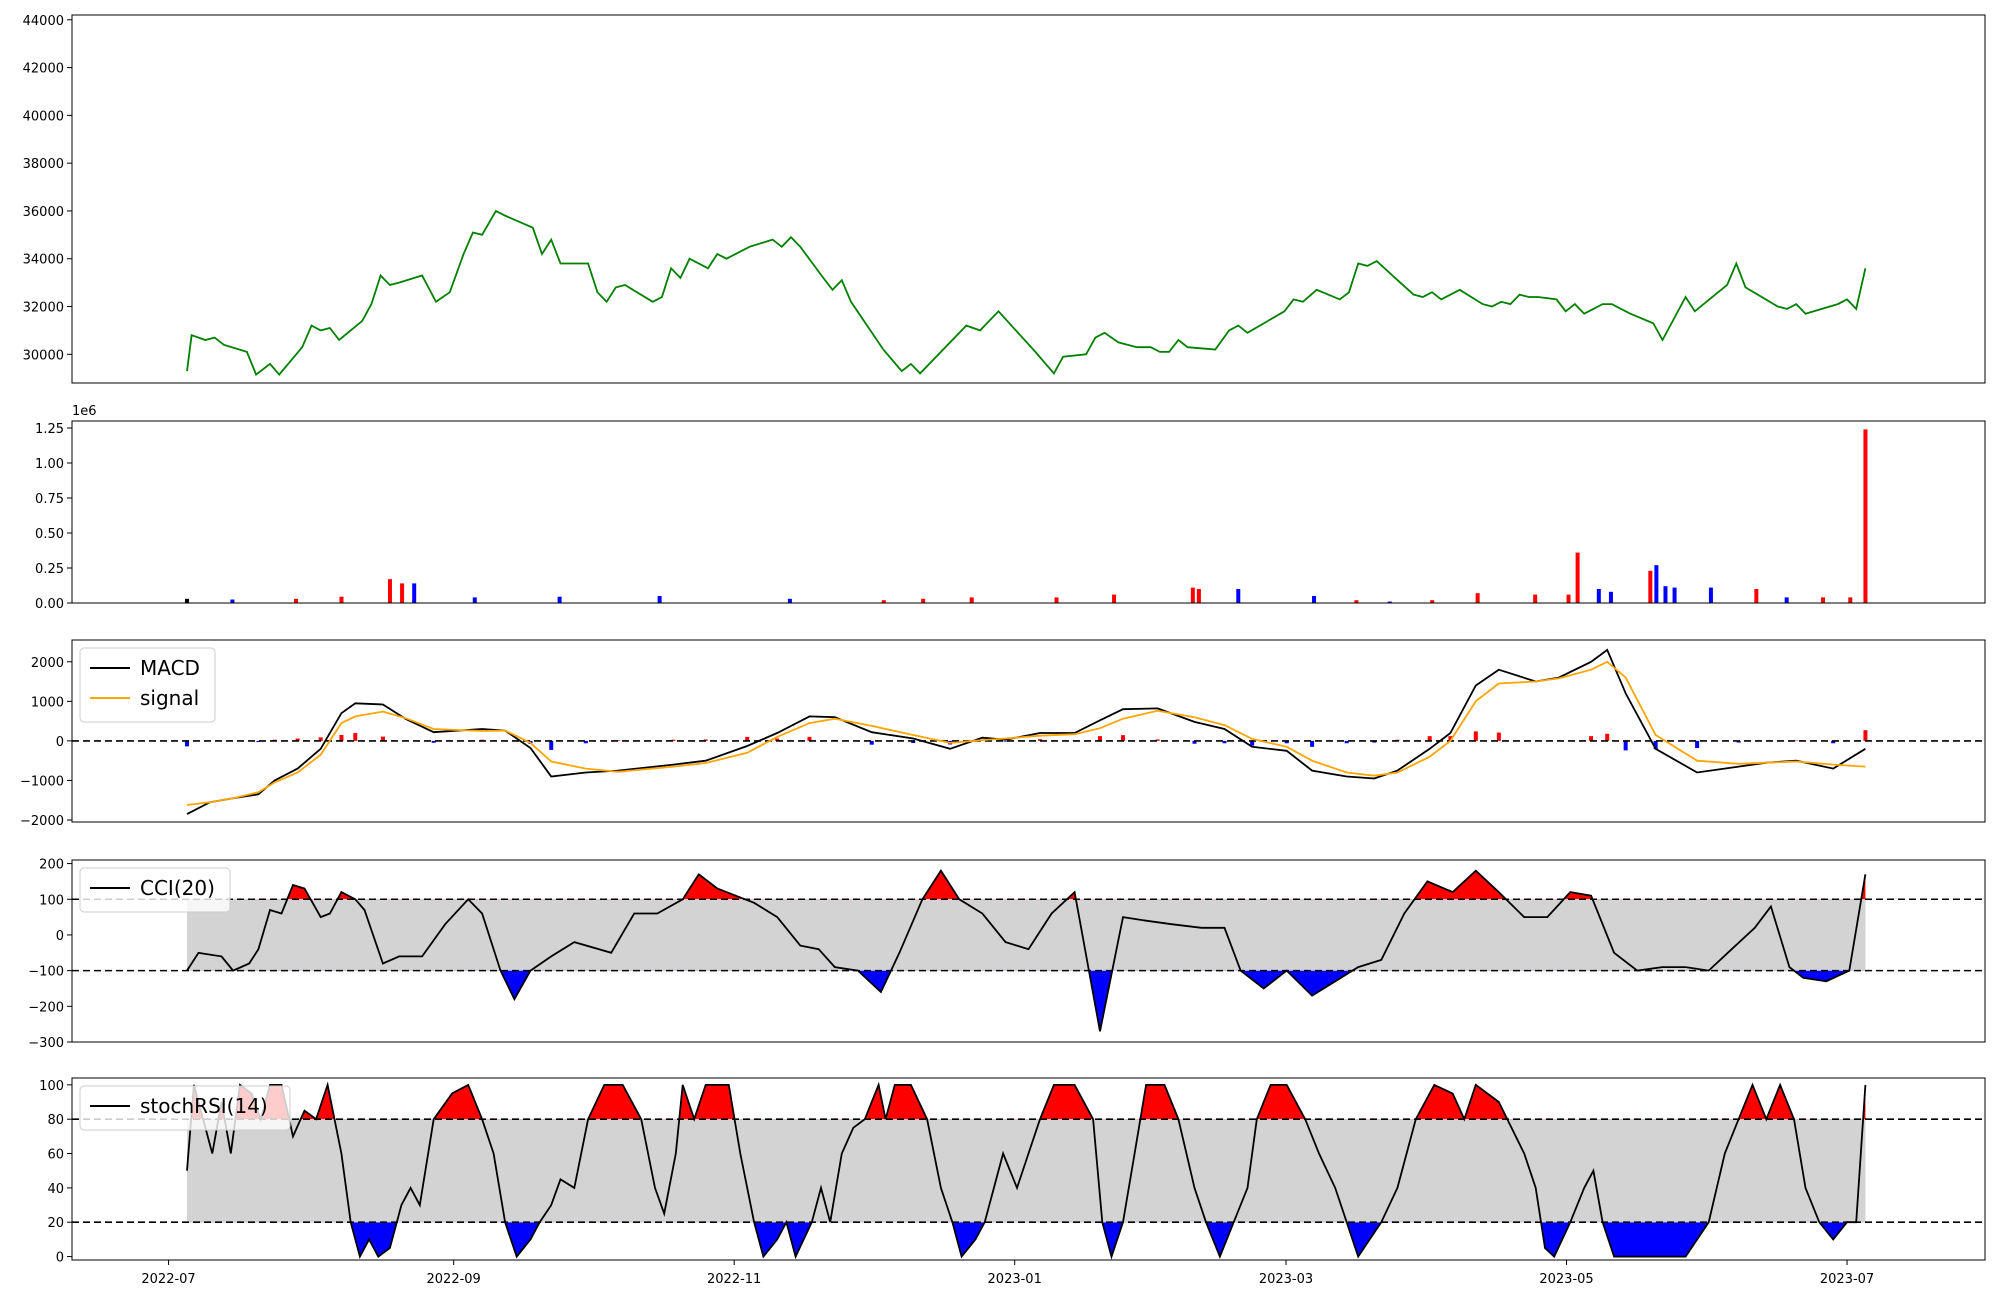 The image size is (2000, 1300). Describe the element at coordinates (1026, 1102) in the screenshot. I see `overbought-fill` at that location.